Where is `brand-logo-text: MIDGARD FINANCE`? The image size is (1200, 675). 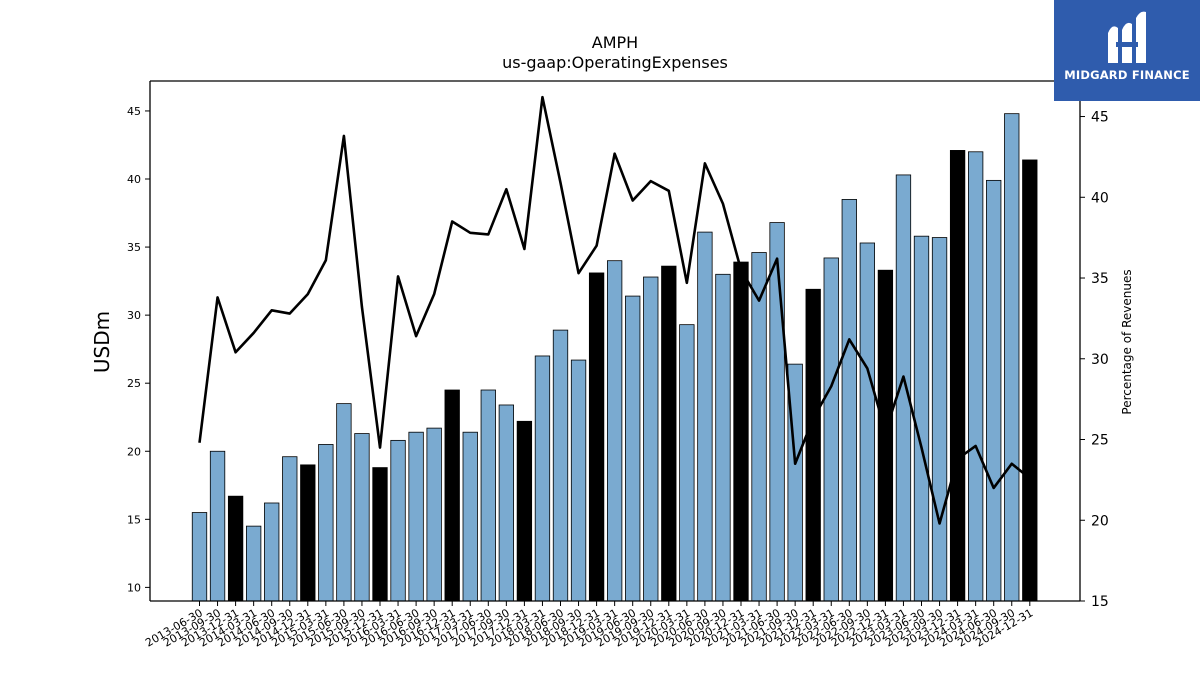
brand-logo-text: MIDGARD FINANCE is located at coordinates (1127, 75).